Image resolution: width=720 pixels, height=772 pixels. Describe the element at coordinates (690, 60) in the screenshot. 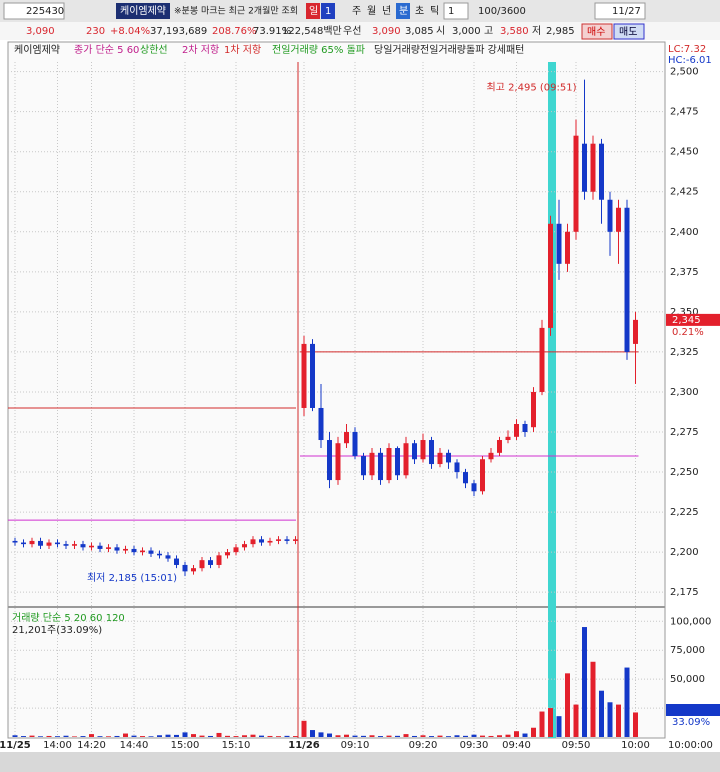

I see `hc: HC:-6.01` at that location.